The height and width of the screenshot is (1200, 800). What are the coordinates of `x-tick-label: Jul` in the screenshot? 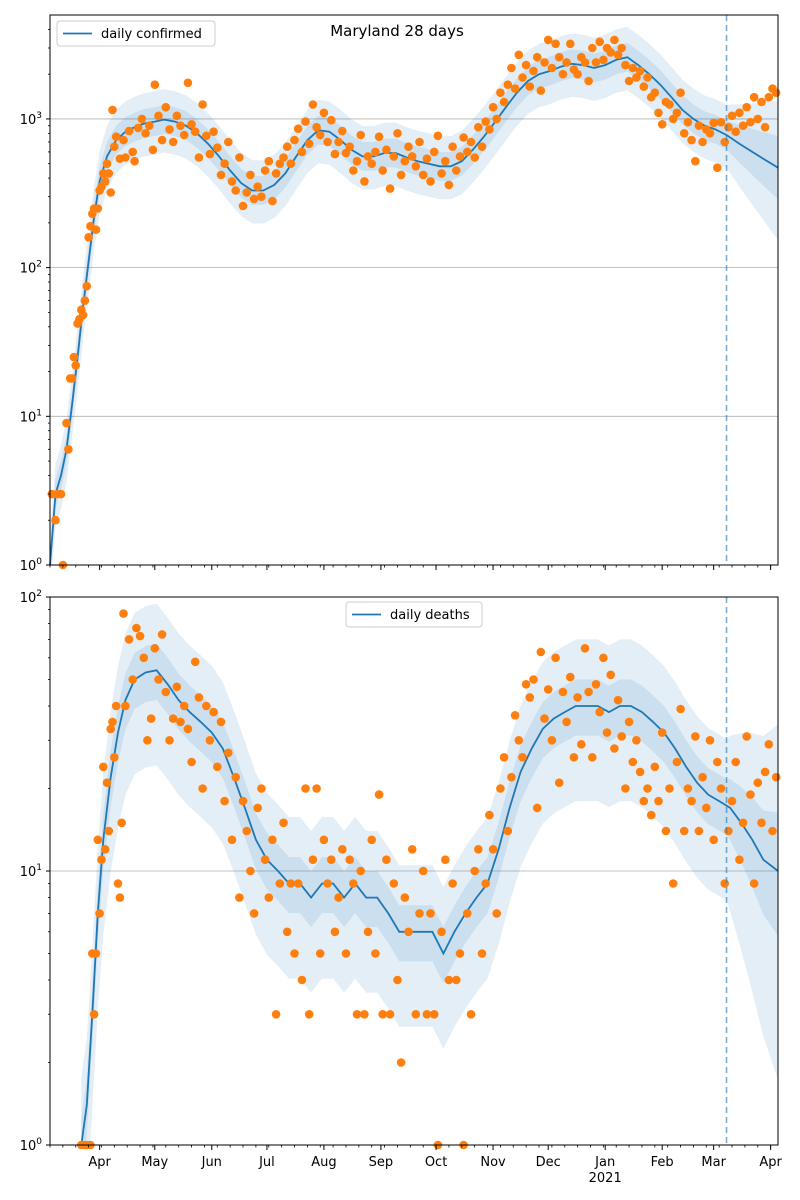 It's located at (266, 1162).